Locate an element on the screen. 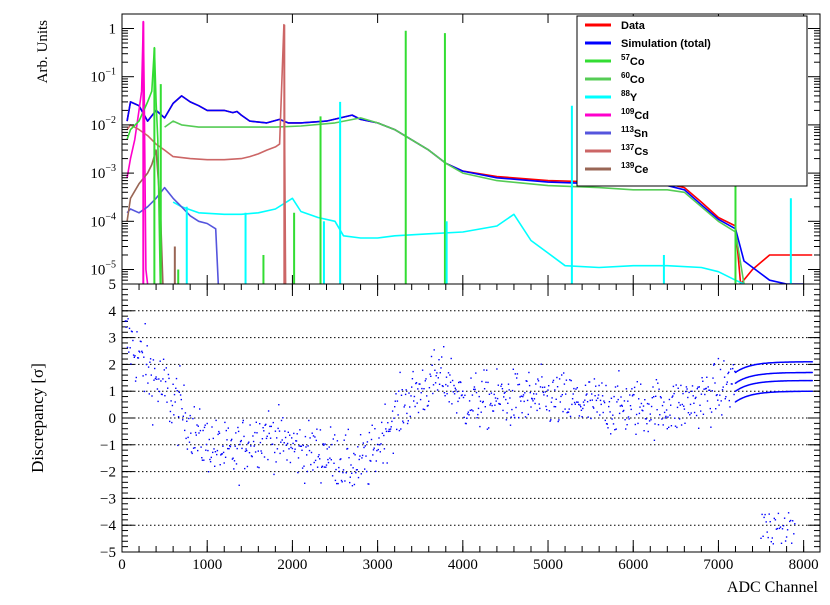 The image size is (830, 605). legend-label-8: 139Ce is located at coordinates (634, 168).